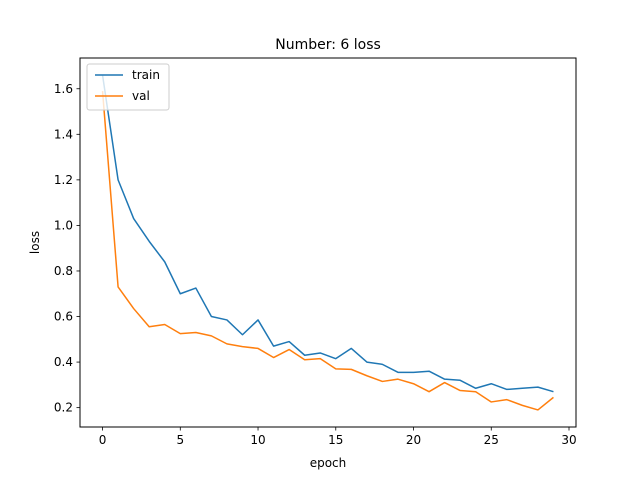 The image size is (640, 480). I want to click on x-axis-label: epoch, so click(328, 463).